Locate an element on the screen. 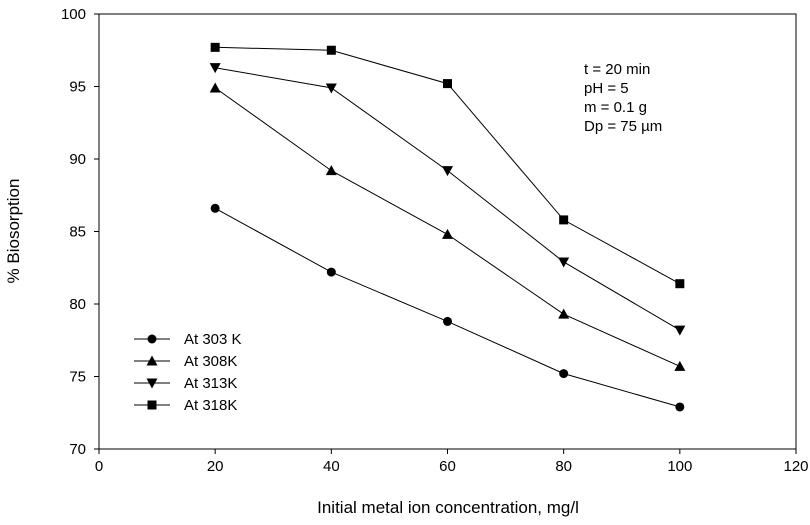 This screenshot has width=810, height=525. x-tick-label: 120 is located at coordinates (795, 466).